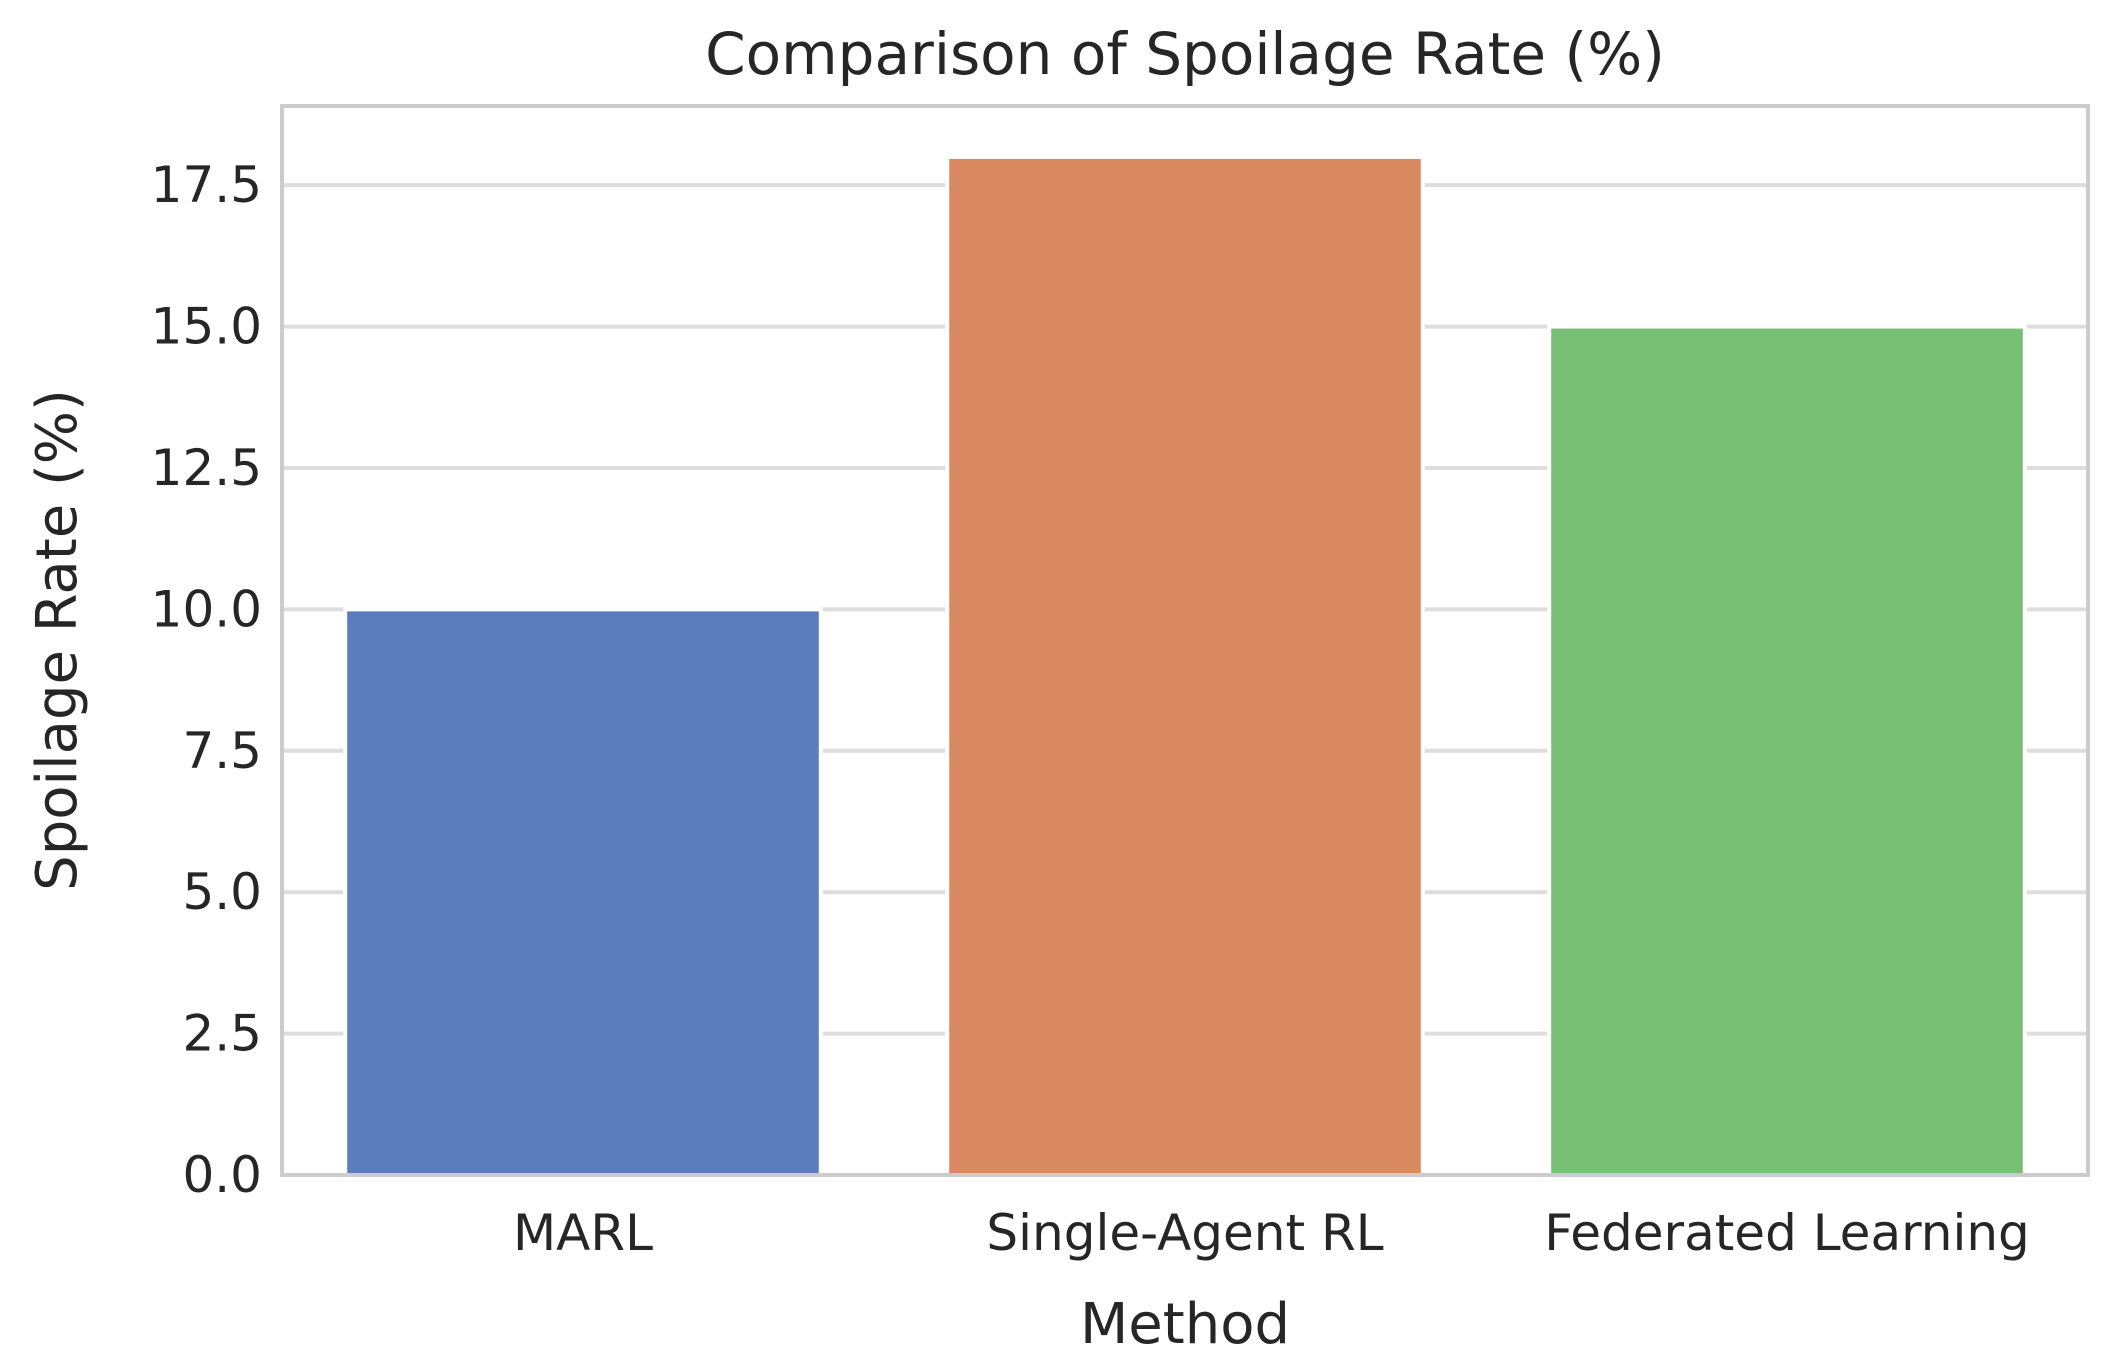  Describe the element at coordinates (206, 185) in the screenshot. I see `y-tick-label: 17.5` at that location.